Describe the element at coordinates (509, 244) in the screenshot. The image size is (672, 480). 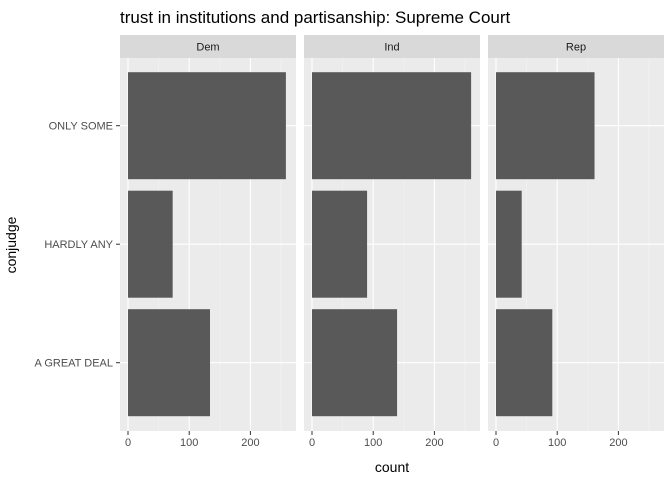
I see `bar-rep-hardly-any` at that location.